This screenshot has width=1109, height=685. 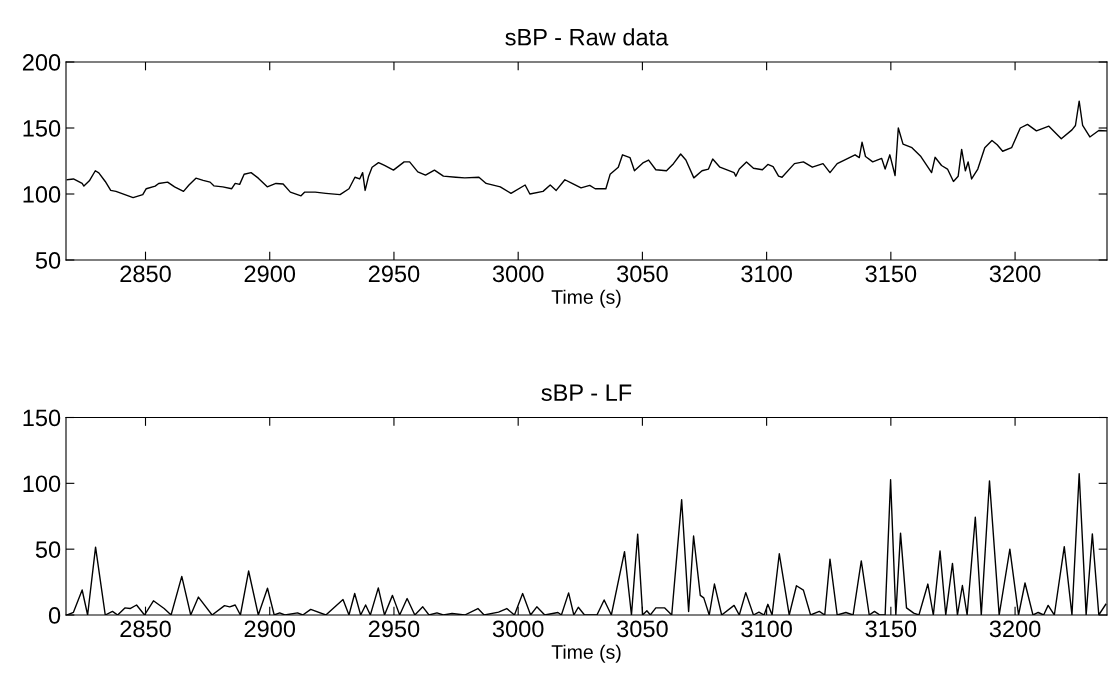 What do you see at coordinates (586, 393) in the screenshot?
I see `chart-title: sBP - LF` at bounding box center [586, 393].